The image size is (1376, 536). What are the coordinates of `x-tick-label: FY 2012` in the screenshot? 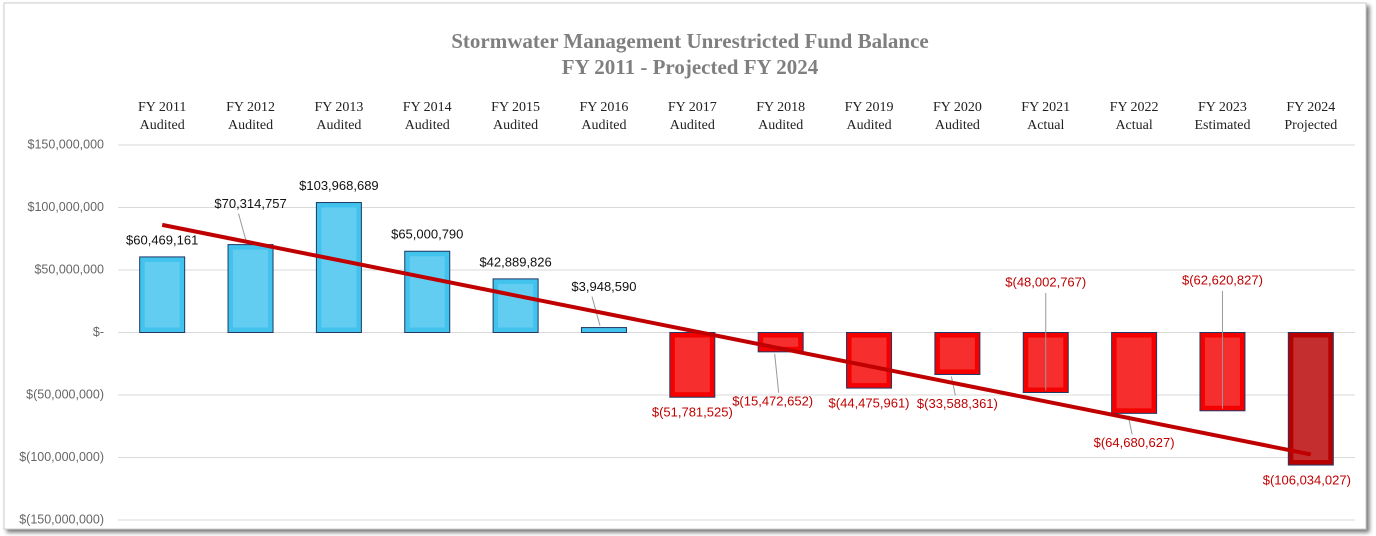 It's located at (250, 107).